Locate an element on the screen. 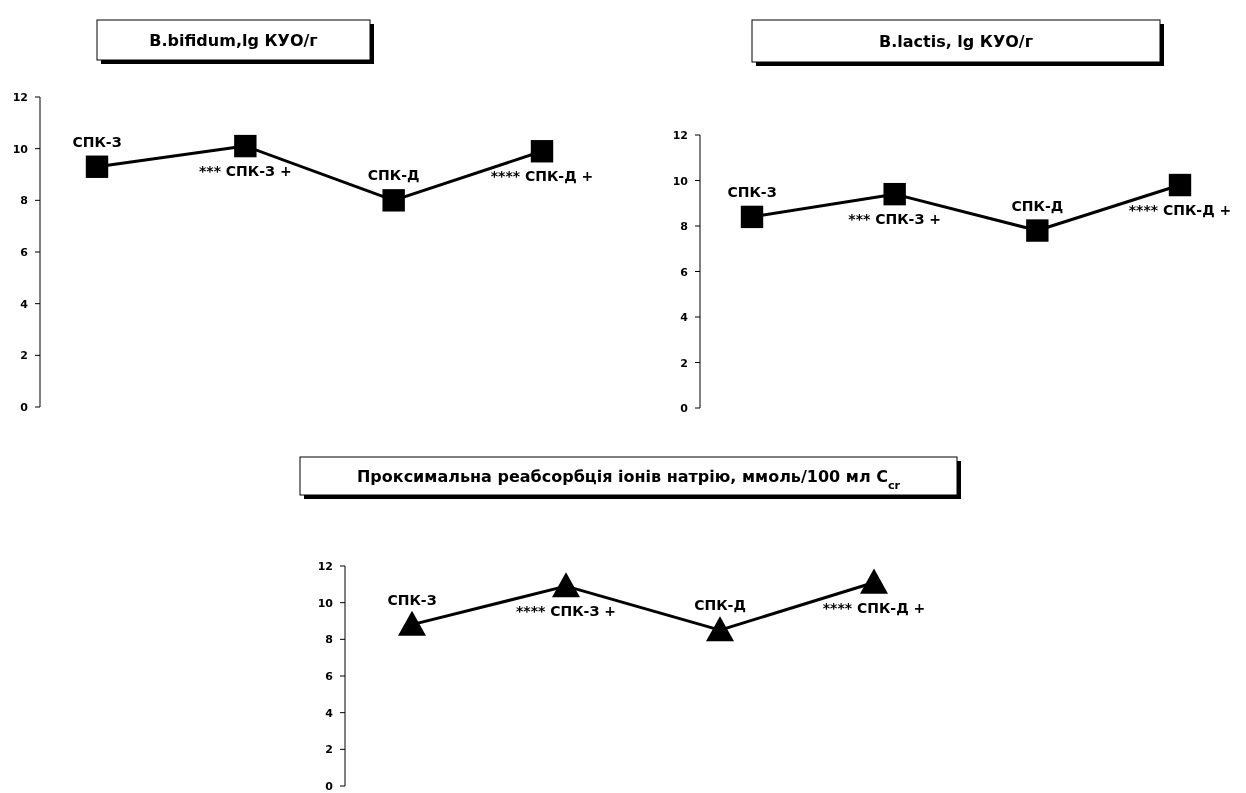 This screenshot has height=793, width=1246. chart-title: B.lactis, lg КУО/г is located at coordinates (956, 41).